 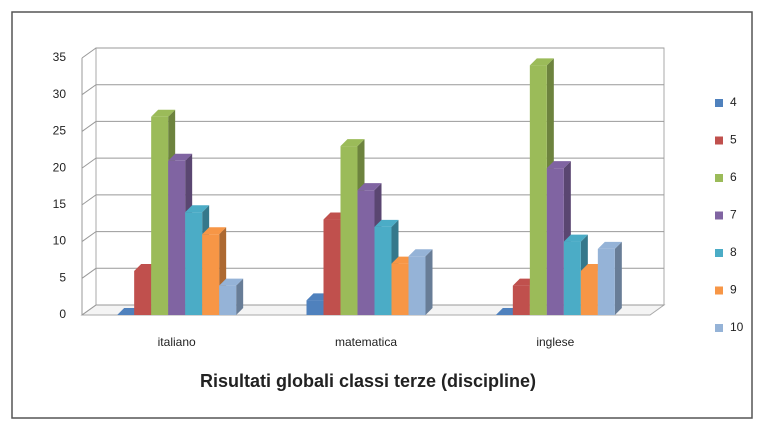 I want to click on legend-label: 4, so click(x=733, y=102).